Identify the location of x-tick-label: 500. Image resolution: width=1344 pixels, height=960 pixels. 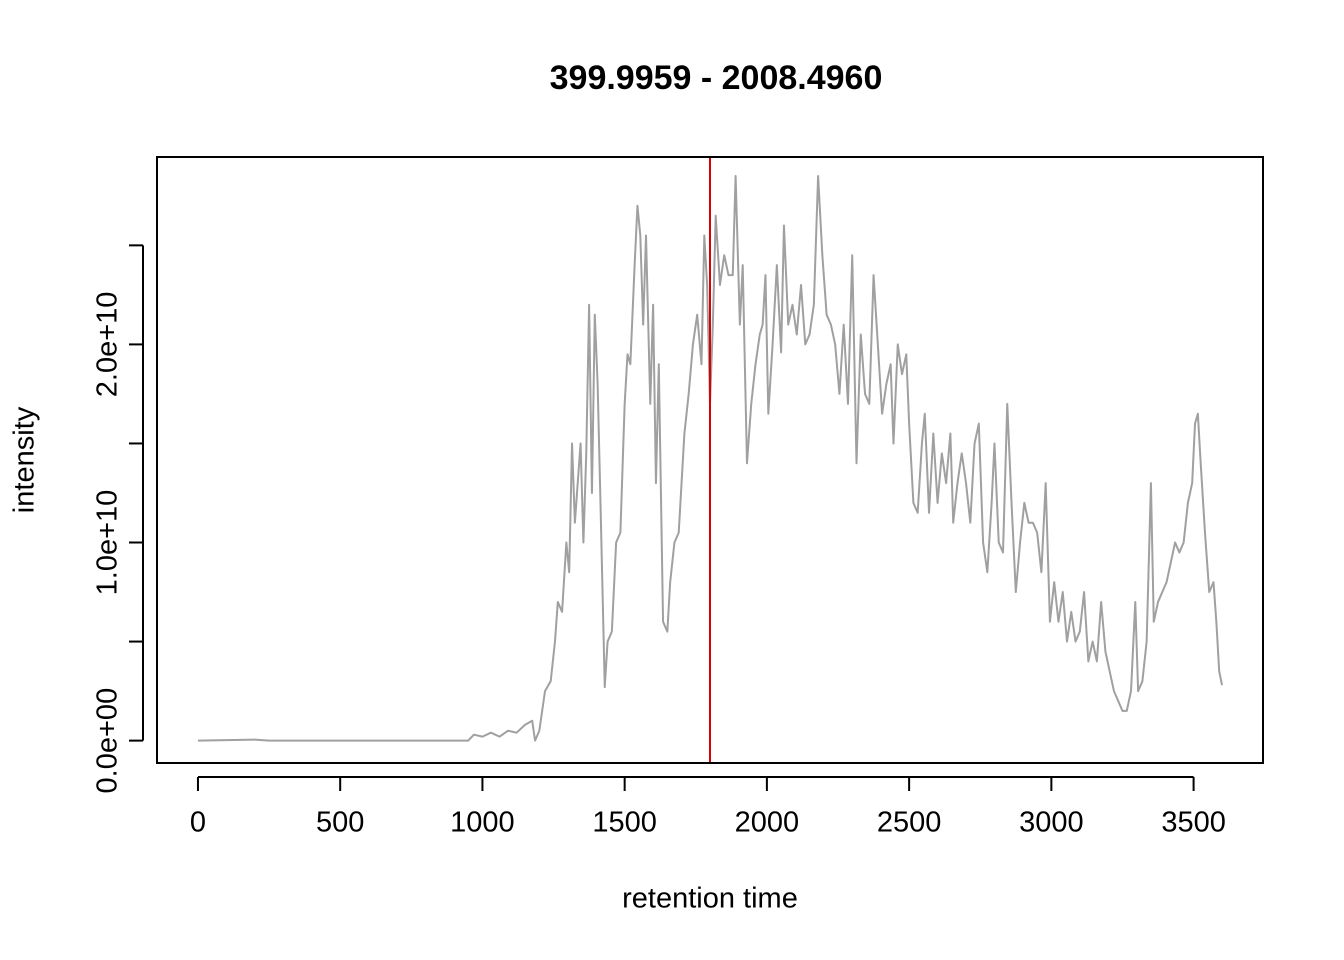
(340, 823).